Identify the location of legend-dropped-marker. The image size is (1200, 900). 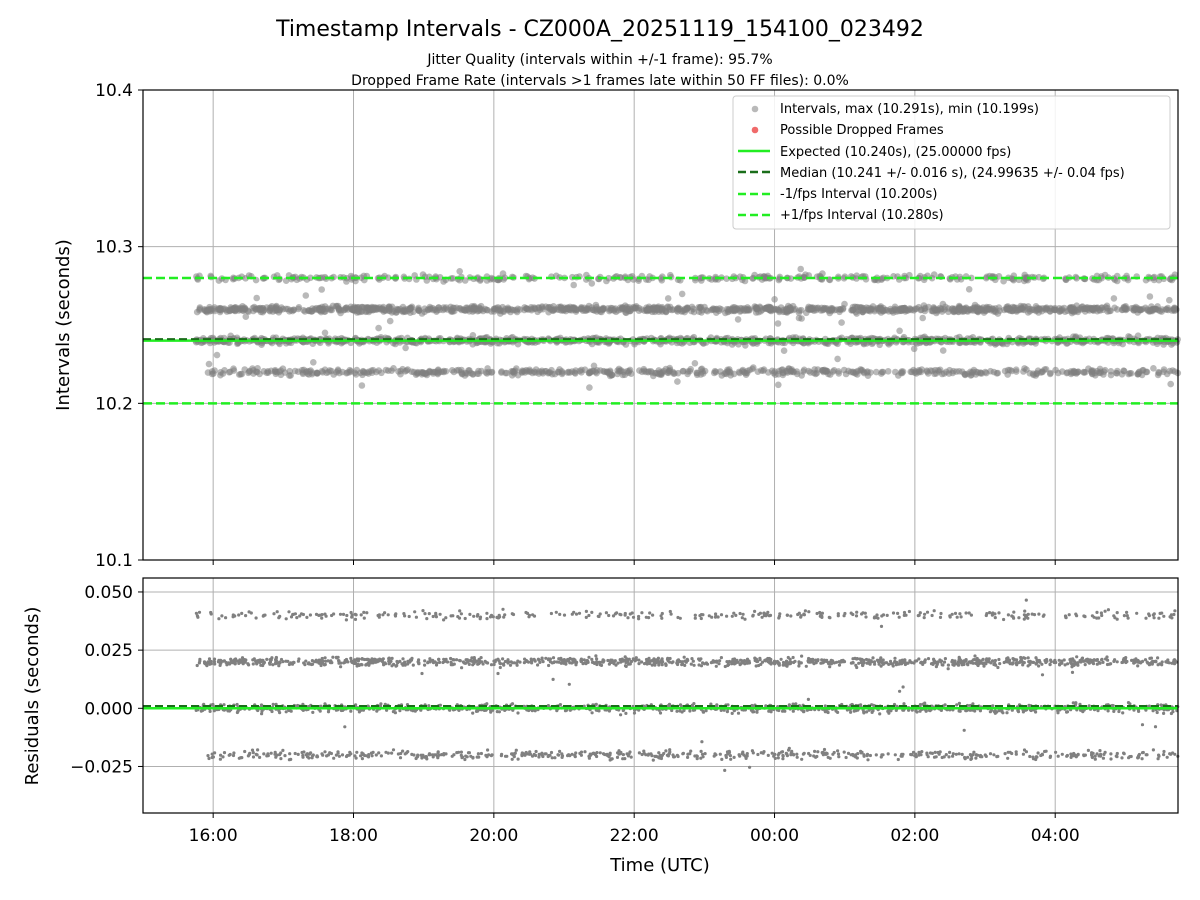
(755, 130).